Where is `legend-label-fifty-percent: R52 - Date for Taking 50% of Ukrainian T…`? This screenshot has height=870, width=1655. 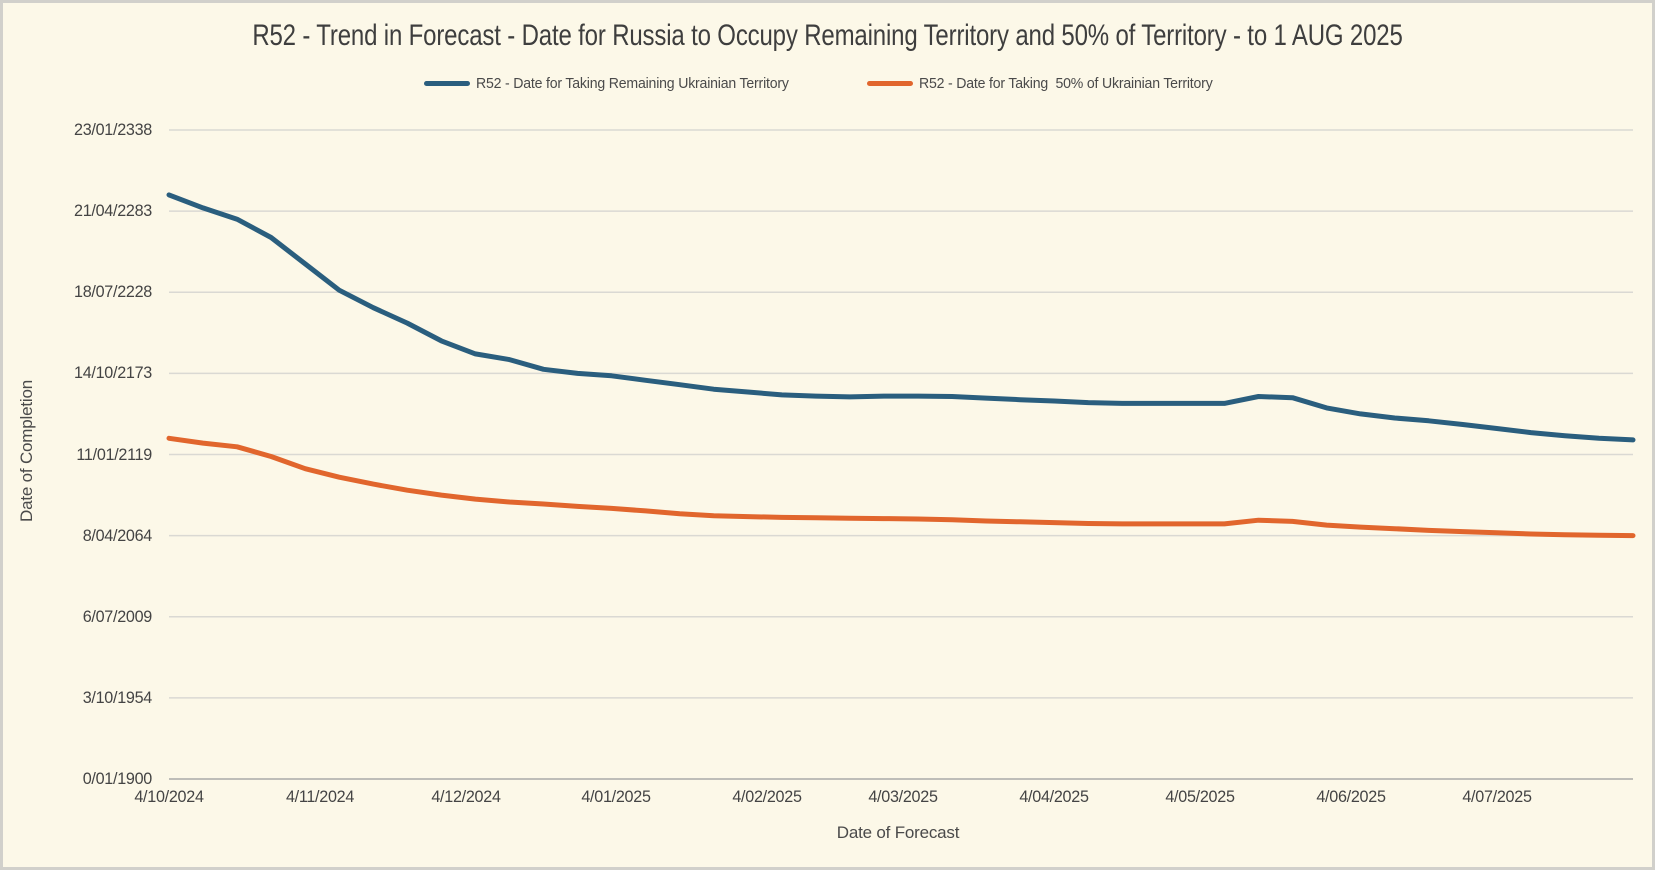
legend-label-fifty-percent: R52 - Date for Taking 50% of Ukrainian T… is located at coordinates (1065, 83).